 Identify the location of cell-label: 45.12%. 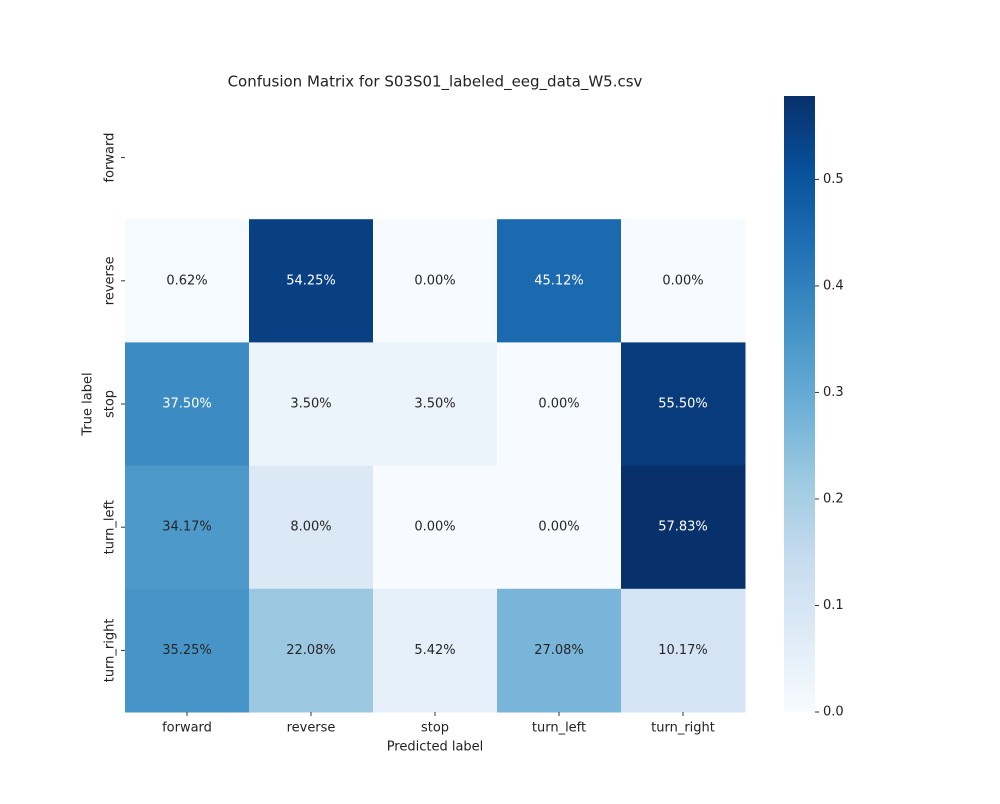
(559, 280).